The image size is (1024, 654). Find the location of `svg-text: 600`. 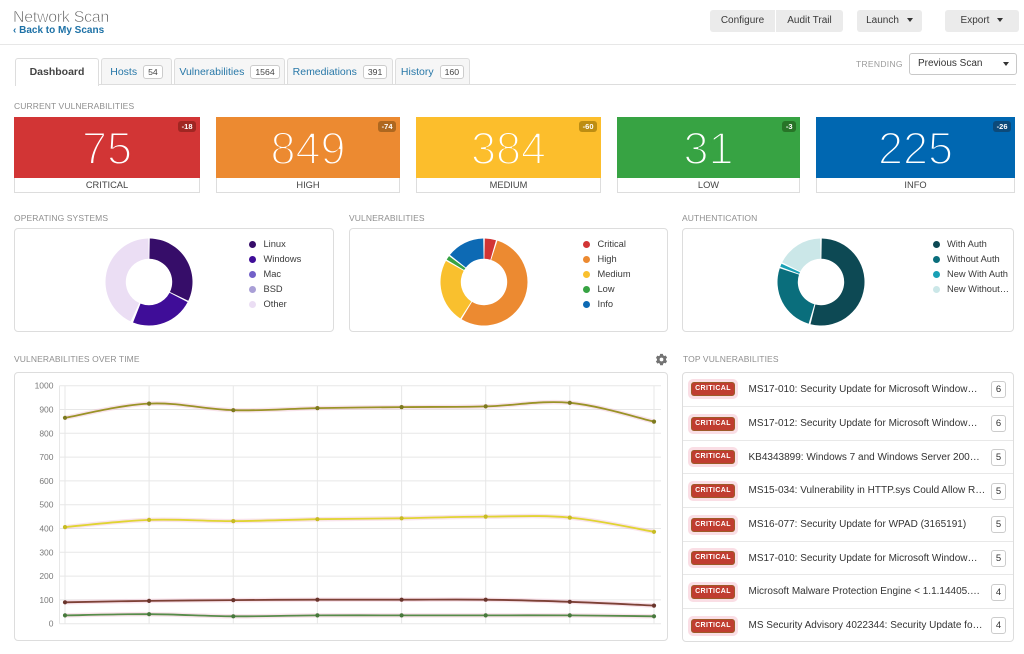

svg-text: 600 is located at coordinates (46, 480).